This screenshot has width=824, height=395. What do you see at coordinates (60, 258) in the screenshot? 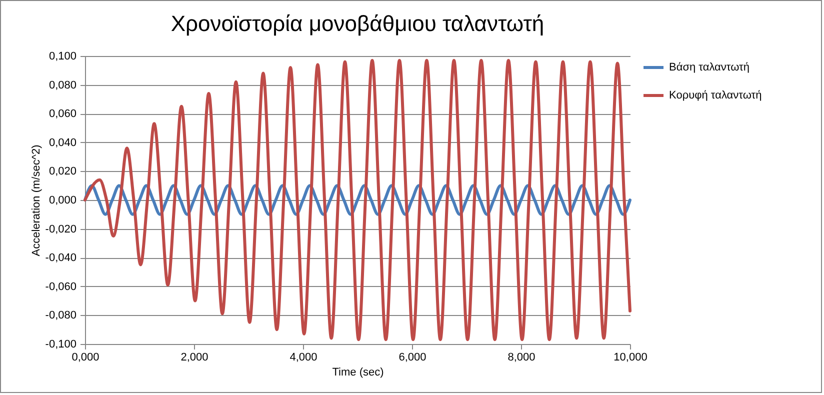
I see `y-tick-label: -0,040` at bounding box center [60, 258].